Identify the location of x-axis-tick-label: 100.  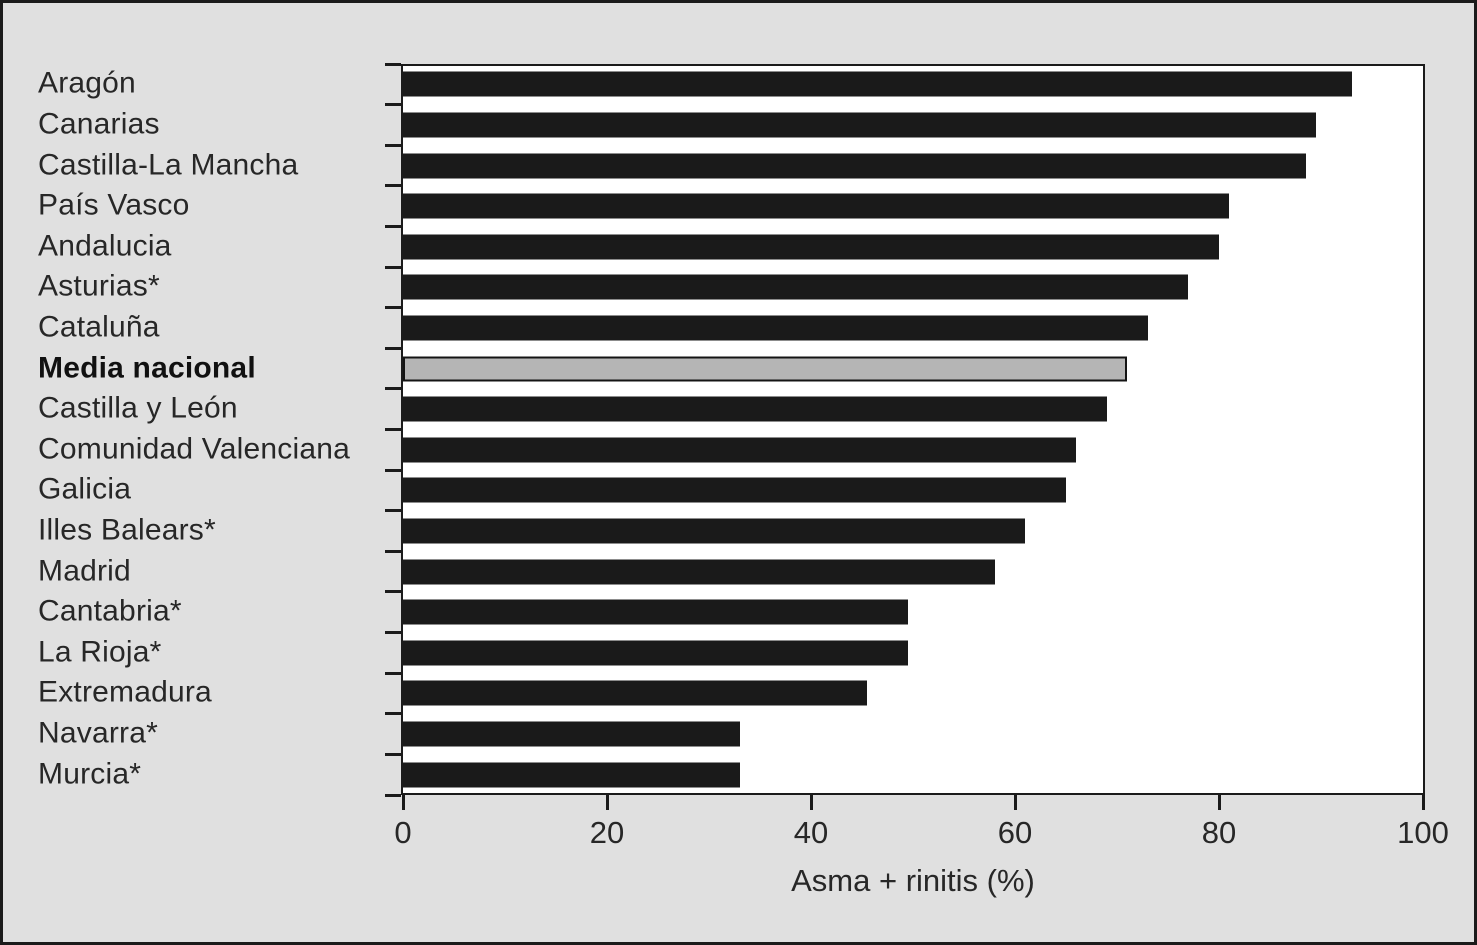
(1423, 832).